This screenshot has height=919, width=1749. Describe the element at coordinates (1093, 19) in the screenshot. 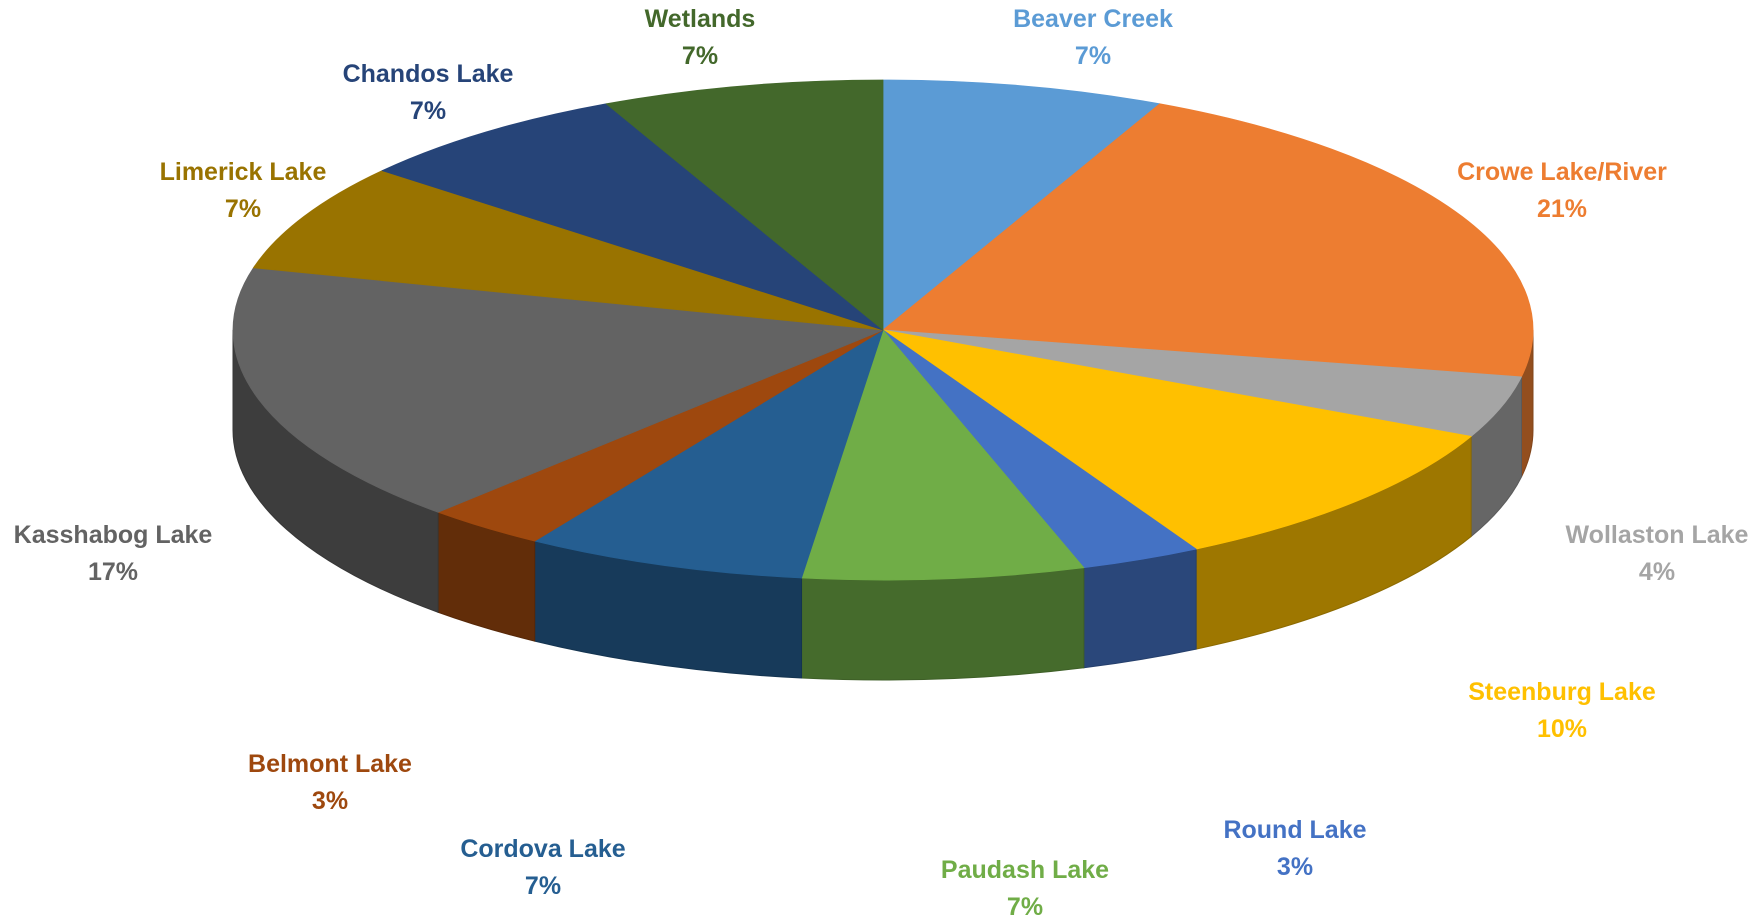

I see `slice-label-beaver-creek: Beaver Creek` at that location.